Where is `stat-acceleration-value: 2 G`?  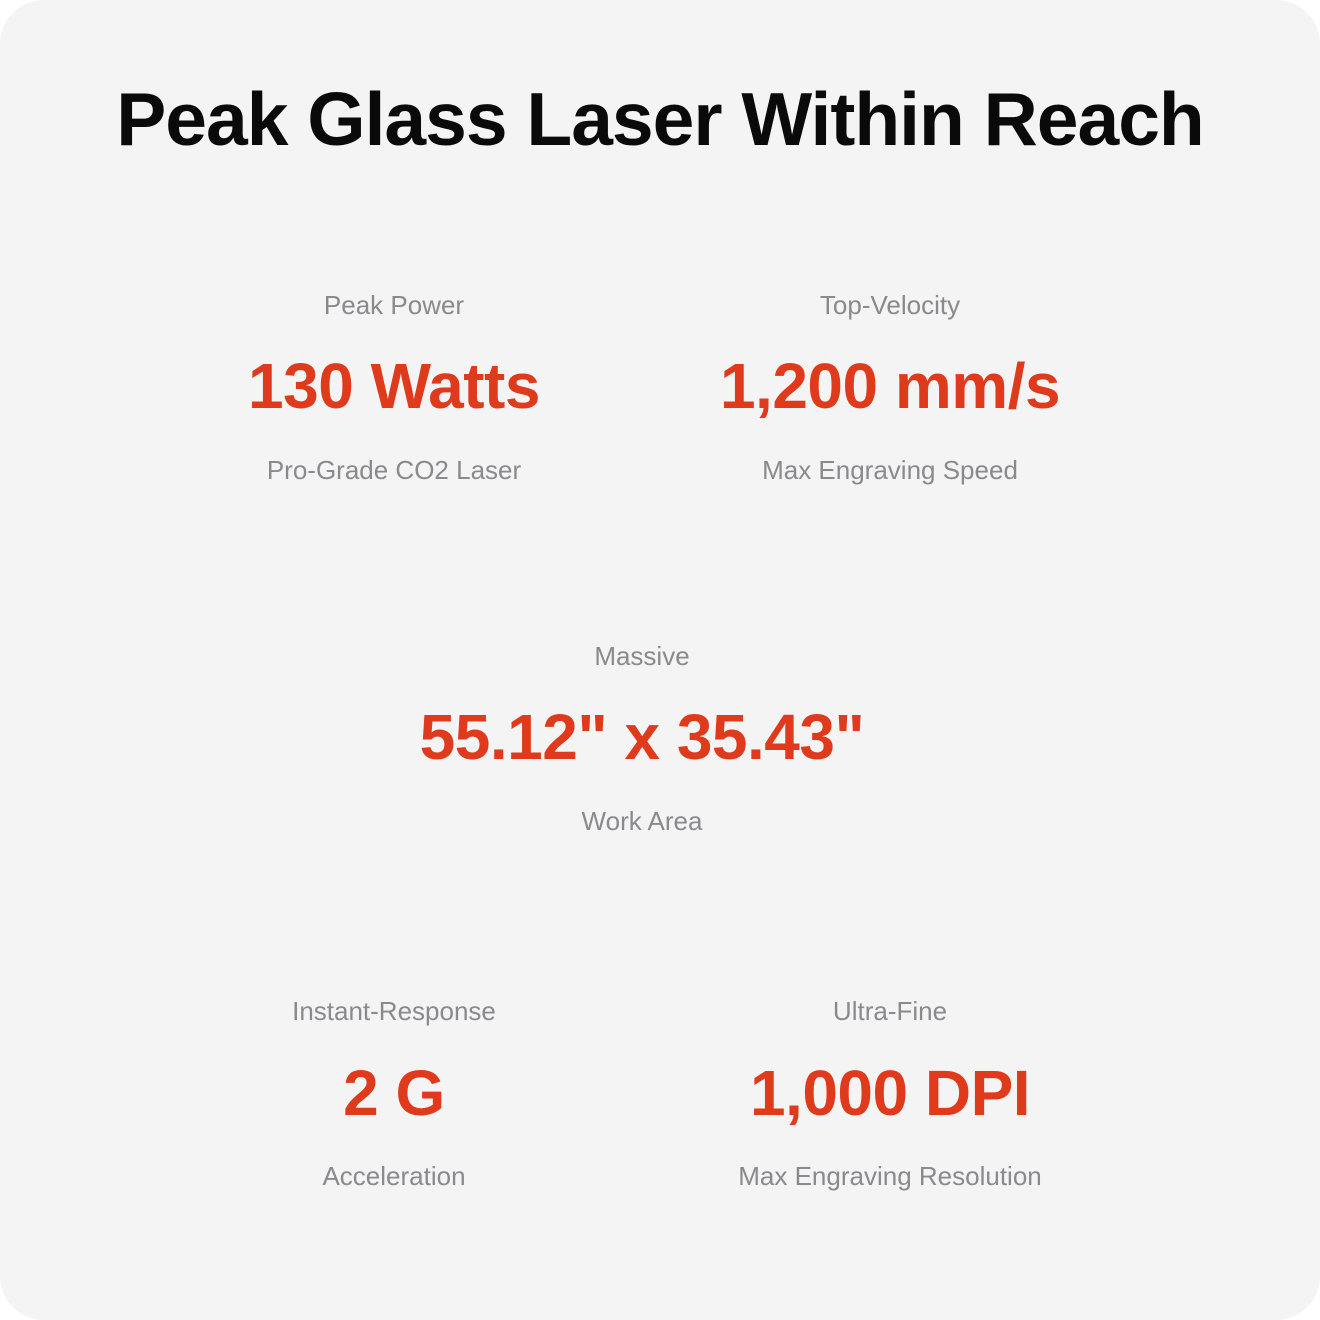
stat-acceleration-value: 2 G is located at coordinates (394, 1092).